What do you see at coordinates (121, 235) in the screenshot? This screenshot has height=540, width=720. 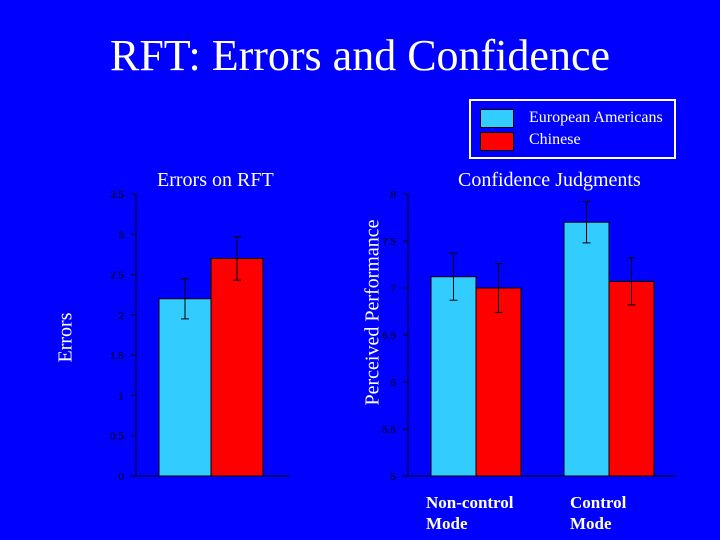 I see `errors-y-tick-label: 3` at bounding box center [121, 235].